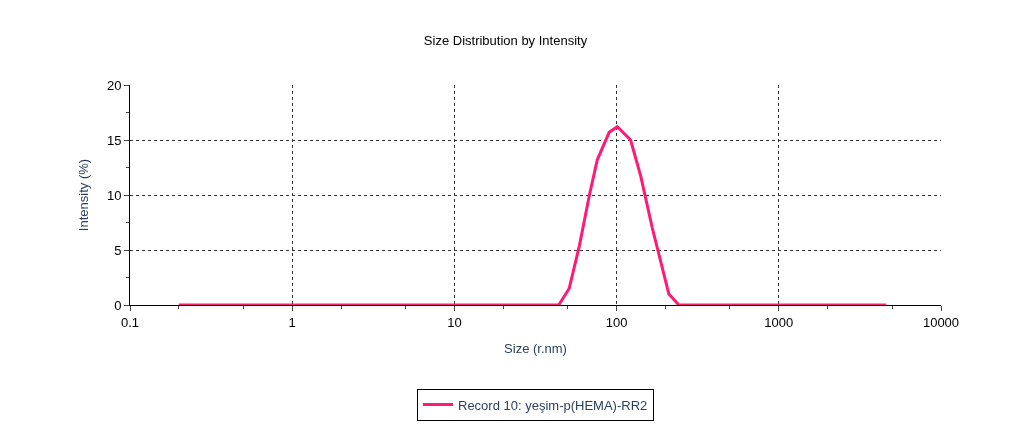 The height and width of the screenshot is (445, 1011). Describe the element at coordinates (83, 195) in the screenshot. I see `y-axis-title: Intensity (%)` at that location.